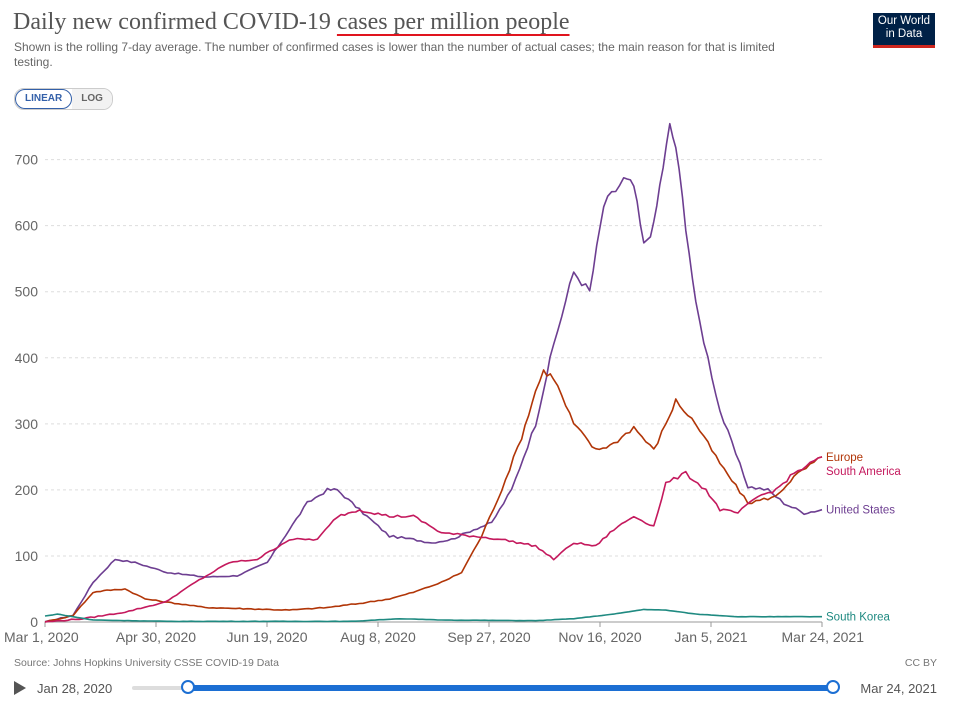 The width and height of the screenshot is (953, 706). I want to click on owid-logo: Our World in Data, so click(904, 30).